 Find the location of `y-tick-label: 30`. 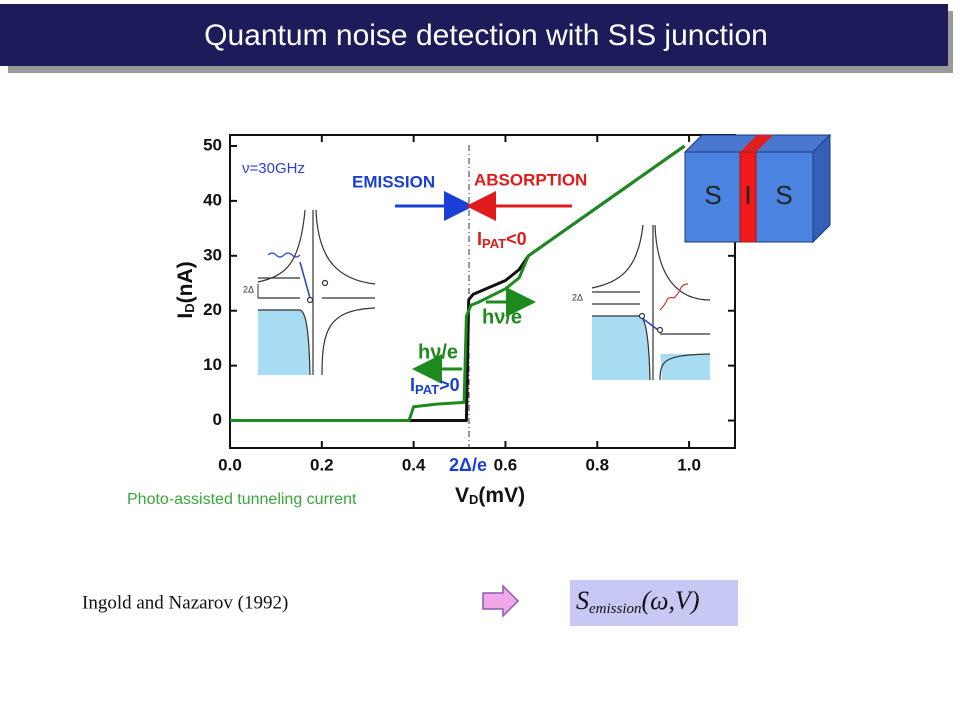

y-tick-label: 30 is located at coordinates (212, 254).